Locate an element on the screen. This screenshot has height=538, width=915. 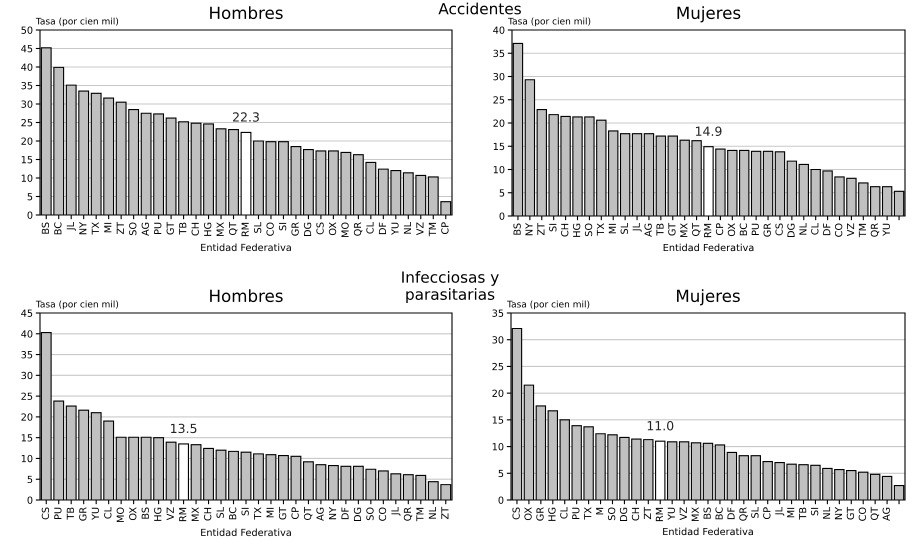
x-tick-label: M is located at coordinates (600, 511).